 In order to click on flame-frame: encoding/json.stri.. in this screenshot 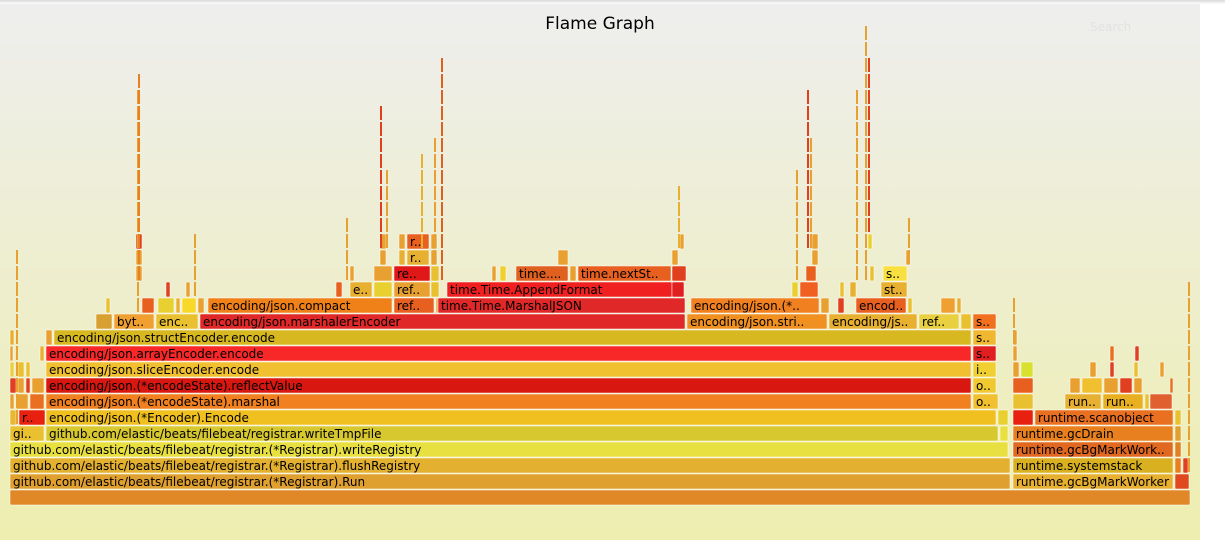, I will do `click(757, 321)`.